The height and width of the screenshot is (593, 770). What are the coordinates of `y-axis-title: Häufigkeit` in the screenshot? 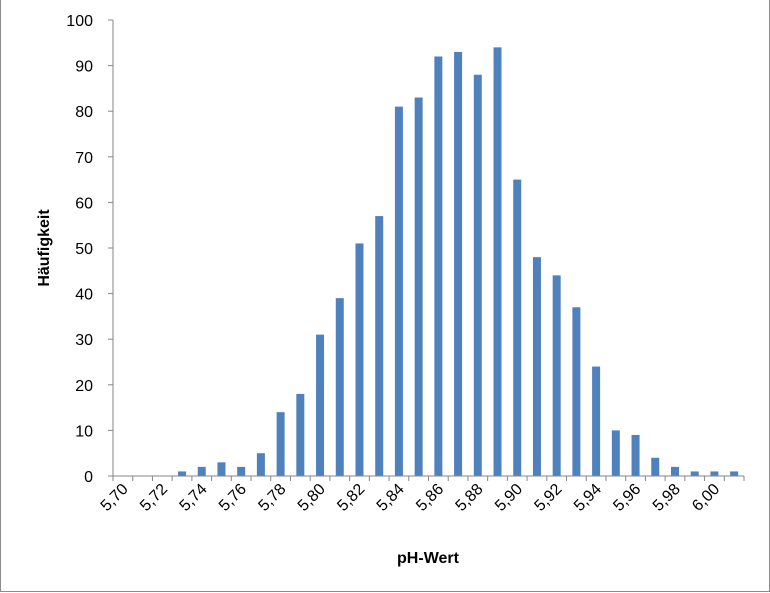 It's located at (44, 248).